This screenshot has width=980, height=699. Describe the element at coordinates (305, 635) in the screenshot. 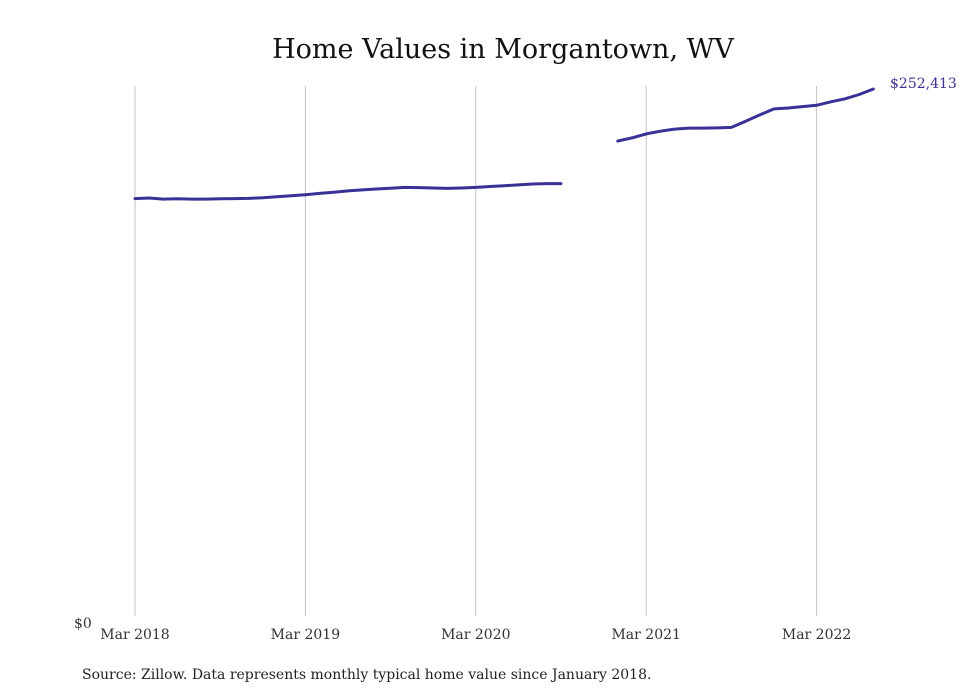

I see `x-tick-label: Mar 2019` at that location.